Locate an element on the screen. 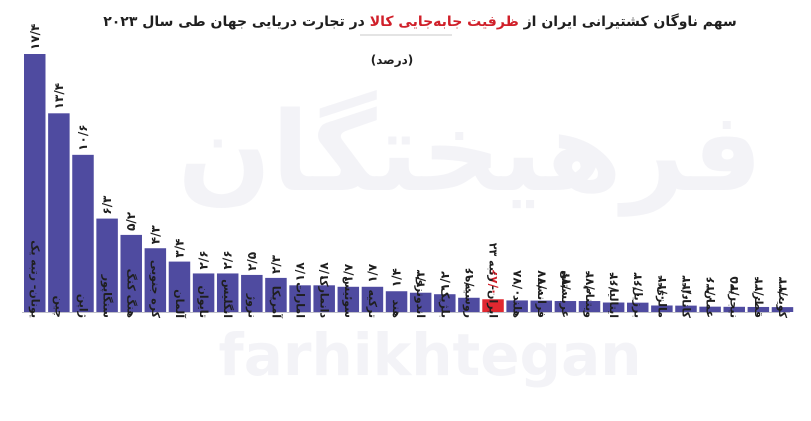 The width and height of the screenshot is (811, 421). tick-label-25: برزیل is located at coordinates (637, 302).